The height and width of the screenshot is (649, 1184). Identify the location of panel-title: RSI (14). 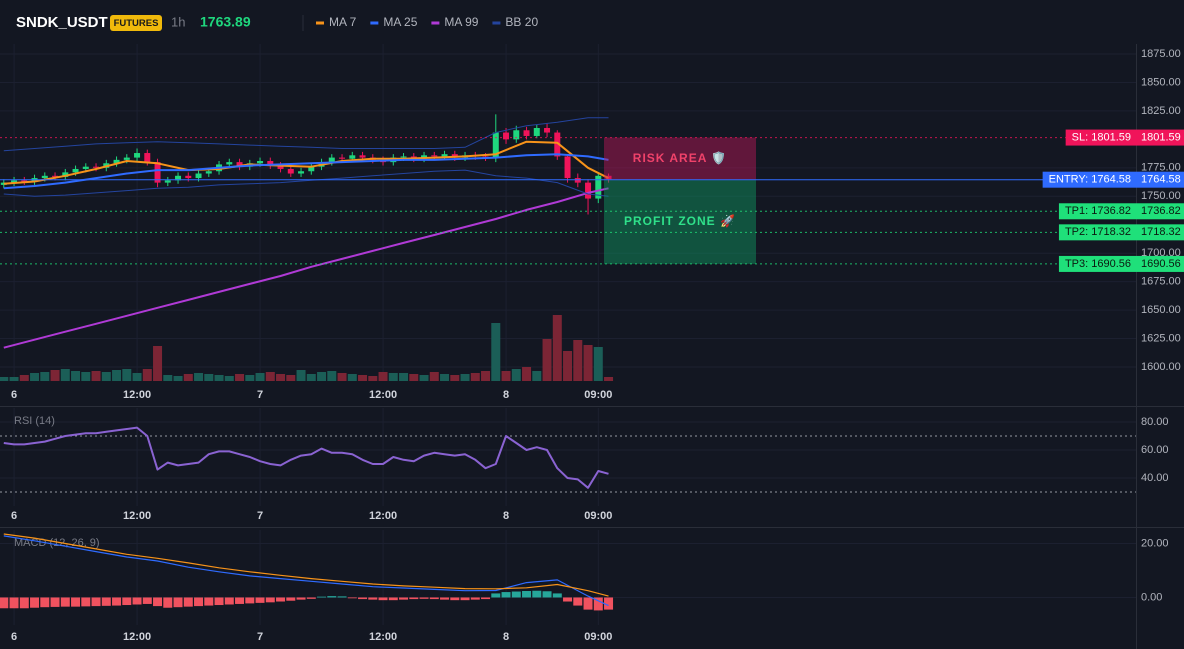
(34, 421).